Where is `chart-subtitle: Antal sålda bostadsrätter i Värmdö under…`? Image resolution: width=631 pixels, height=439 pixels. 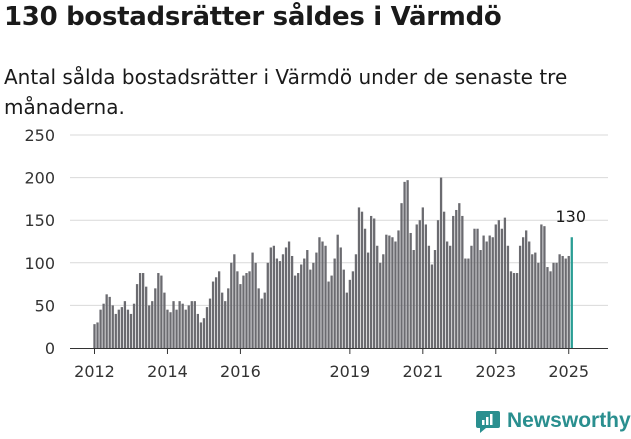 chart-subtitle: Antal sålda bostadsrätter i Värmdö under… is located at coordinates (286, 92).